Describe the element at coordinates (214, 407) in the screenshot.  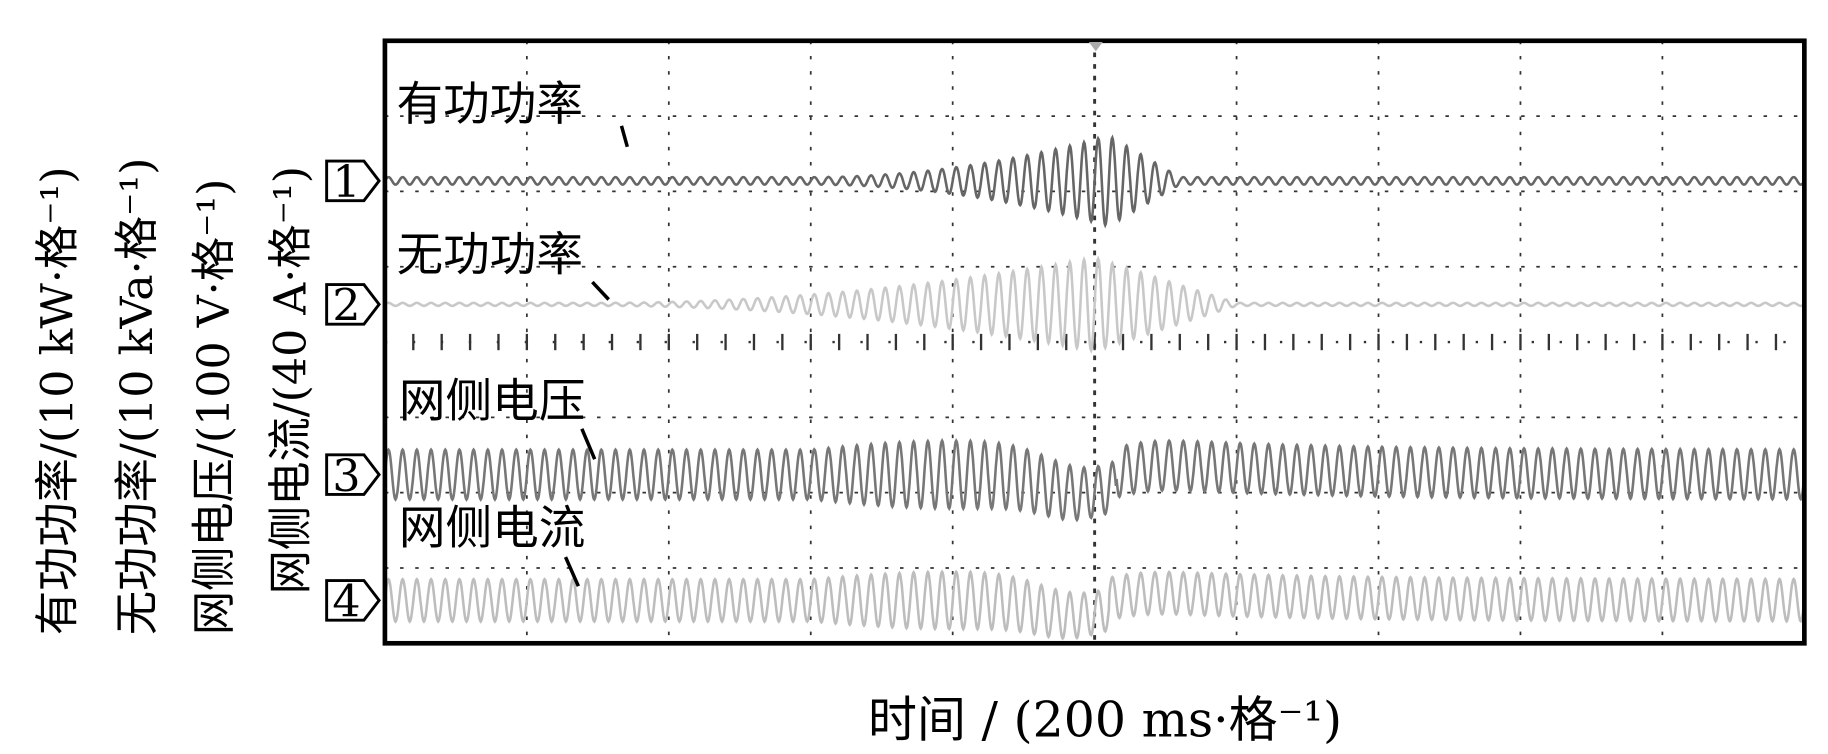
I see `y-label-3: 网侧电压/(100 V·格⁻¹)` at that location.